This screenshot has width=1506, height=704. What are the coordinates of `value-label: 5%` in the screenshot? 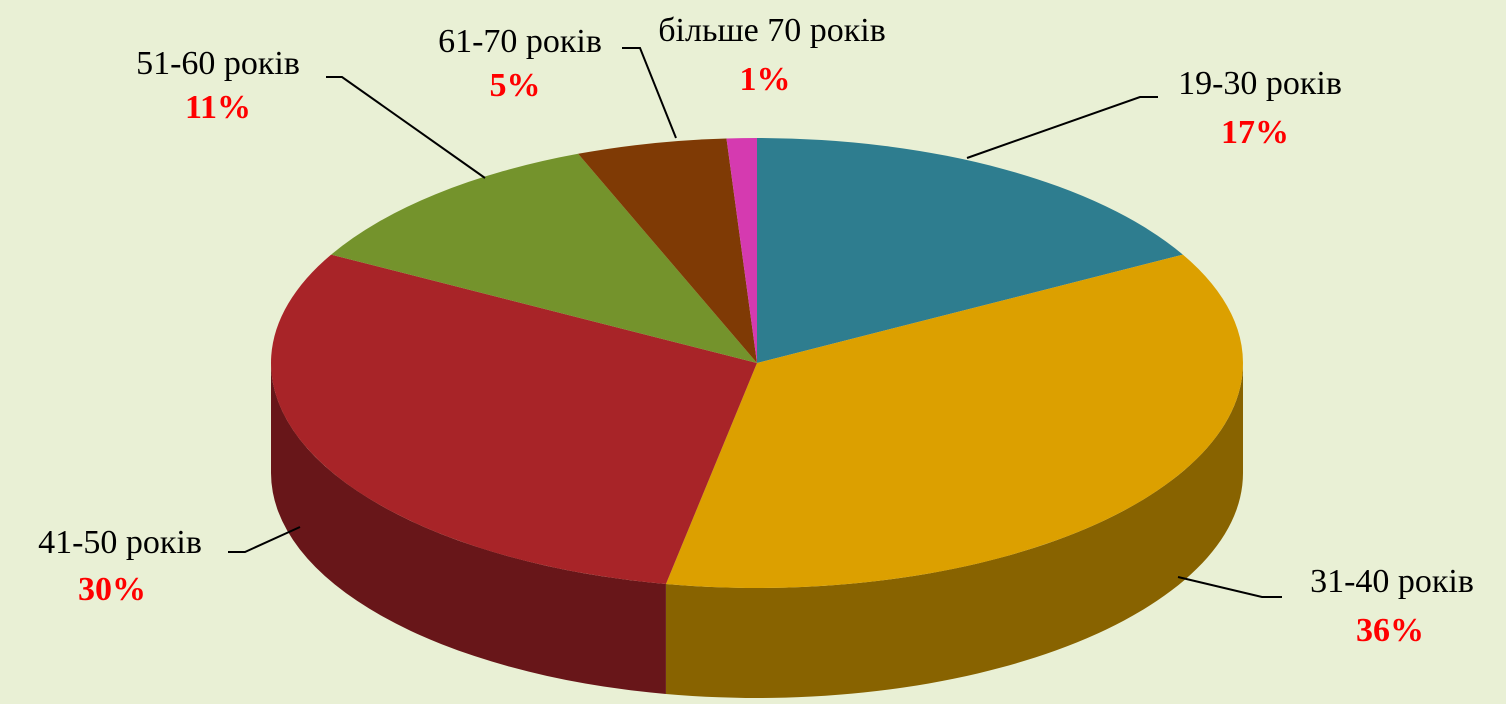 It's located at (515, 85).